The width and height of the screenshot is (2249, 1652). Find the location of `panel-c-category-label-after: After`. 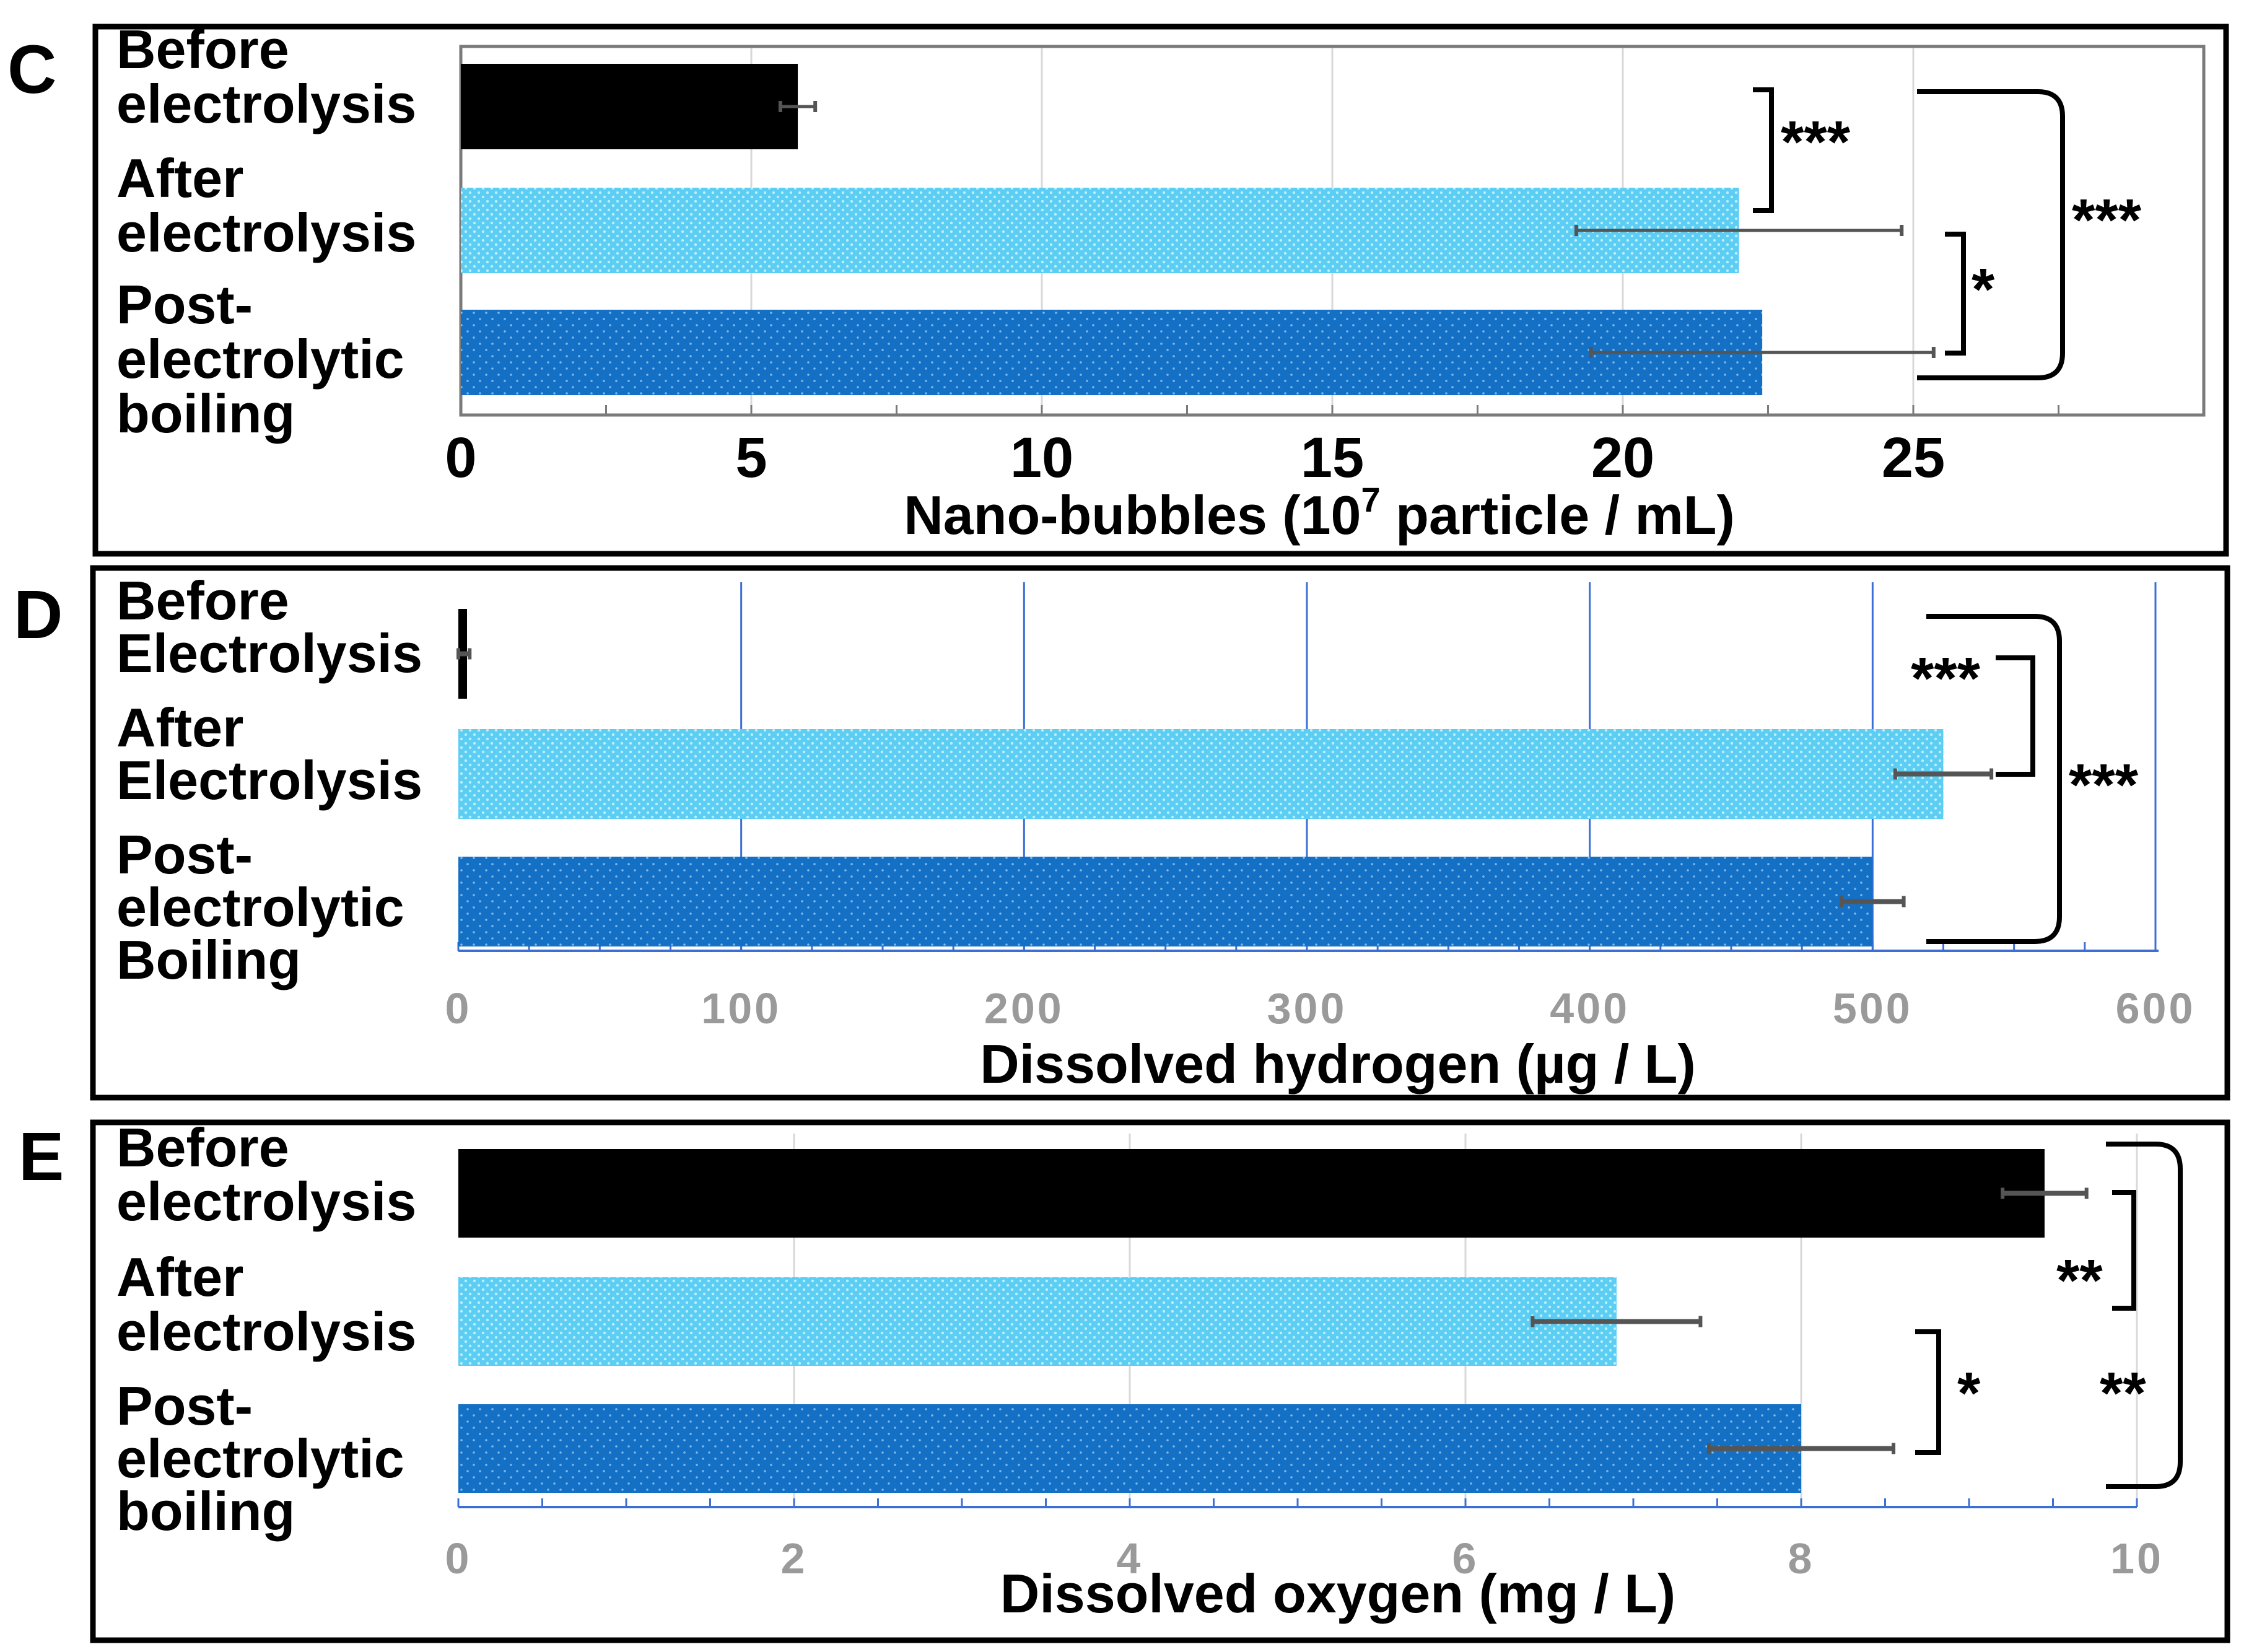

panel-c-category-label-after: After is located at coordinates (179, 178).